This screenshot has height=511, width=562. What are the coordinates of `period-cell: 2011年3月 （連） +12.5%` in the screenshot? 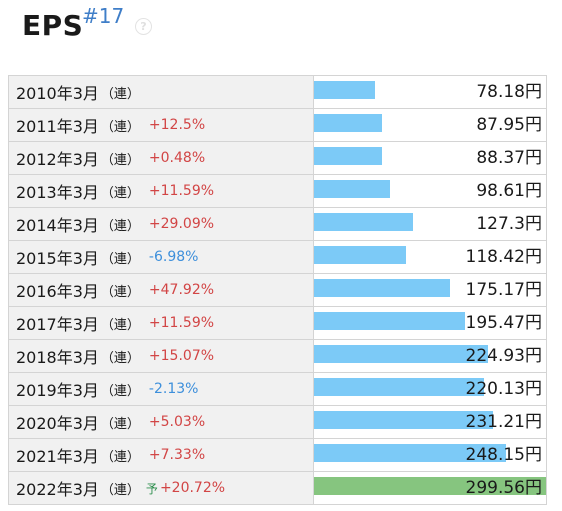 It's located at (161, 125).